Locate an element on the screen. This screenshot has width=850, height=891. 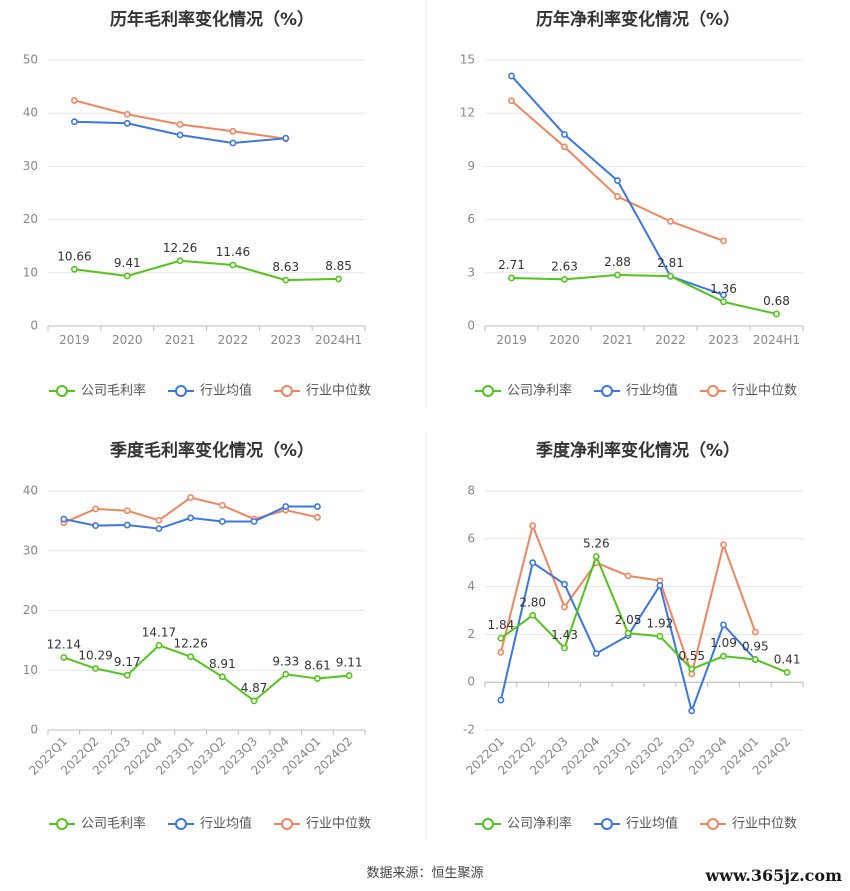
data-label: 2.88 is located at coordinates (617, 262).